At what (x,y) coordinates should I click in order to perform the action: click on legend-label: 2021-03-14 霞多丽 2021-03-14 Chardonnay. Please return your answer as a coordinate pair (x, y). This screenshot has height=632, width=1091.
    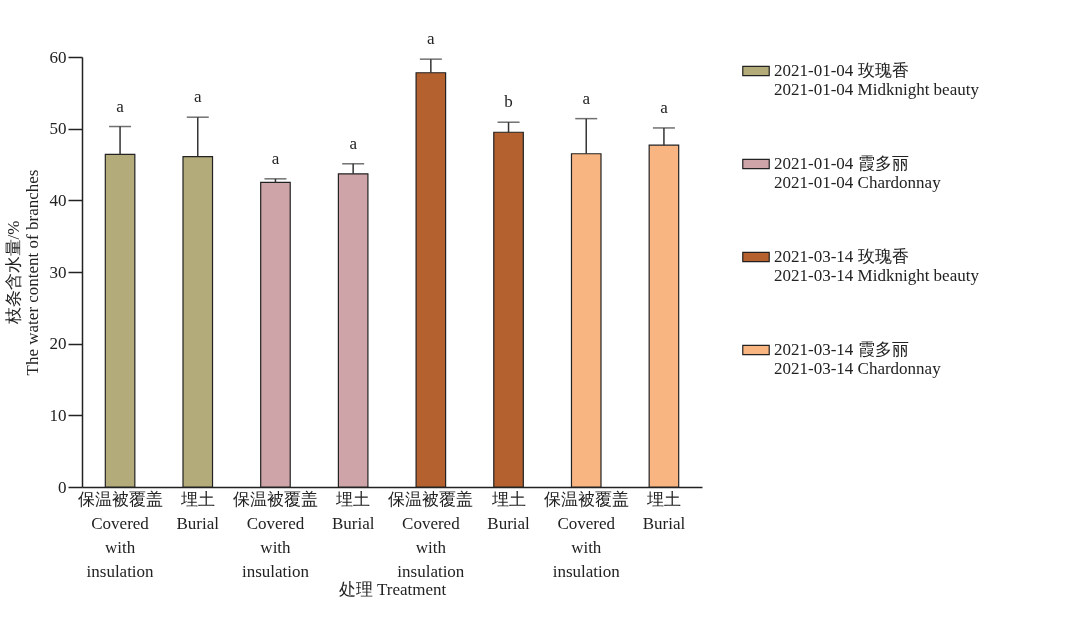
    Looking at the image, I should click on (858, 359).